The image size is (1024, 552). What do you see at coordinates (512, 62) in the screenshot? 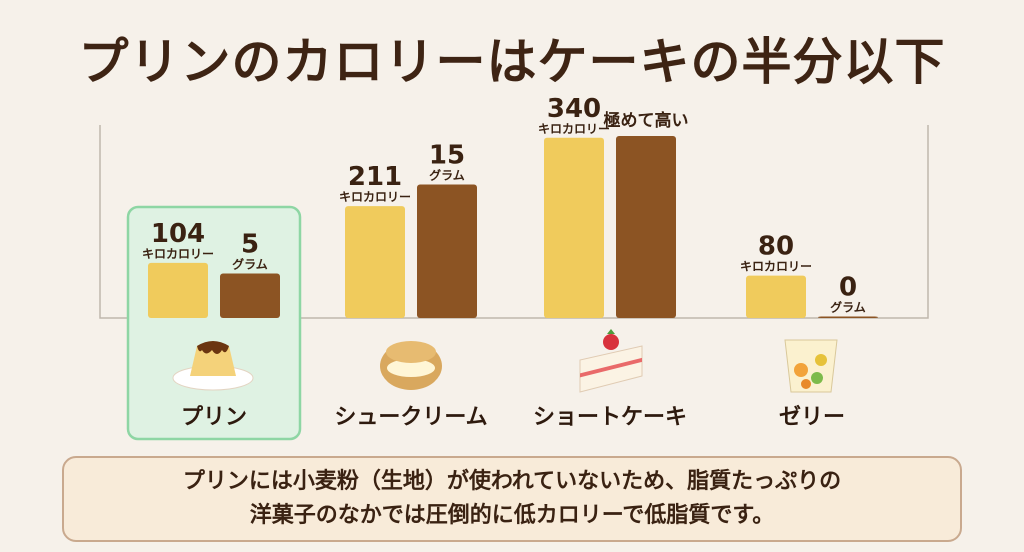
I see `page-title: プリンのカロリーはケーキの半分以下` at bounding box center [512, 62].